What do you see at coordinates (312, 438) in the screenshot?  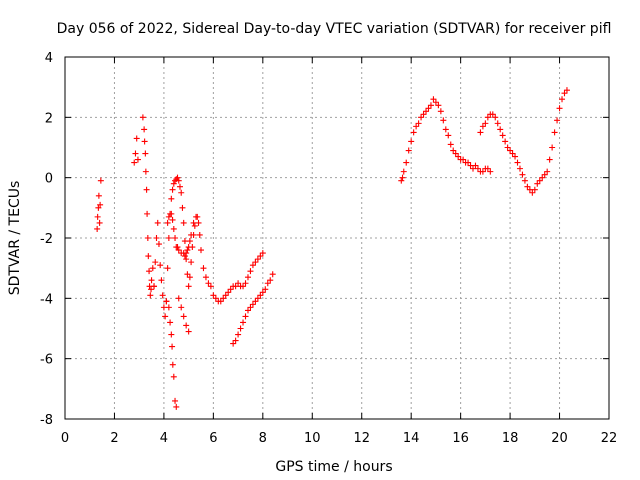 I see `x-tick-label: 10` at bounding box center [312, 438].